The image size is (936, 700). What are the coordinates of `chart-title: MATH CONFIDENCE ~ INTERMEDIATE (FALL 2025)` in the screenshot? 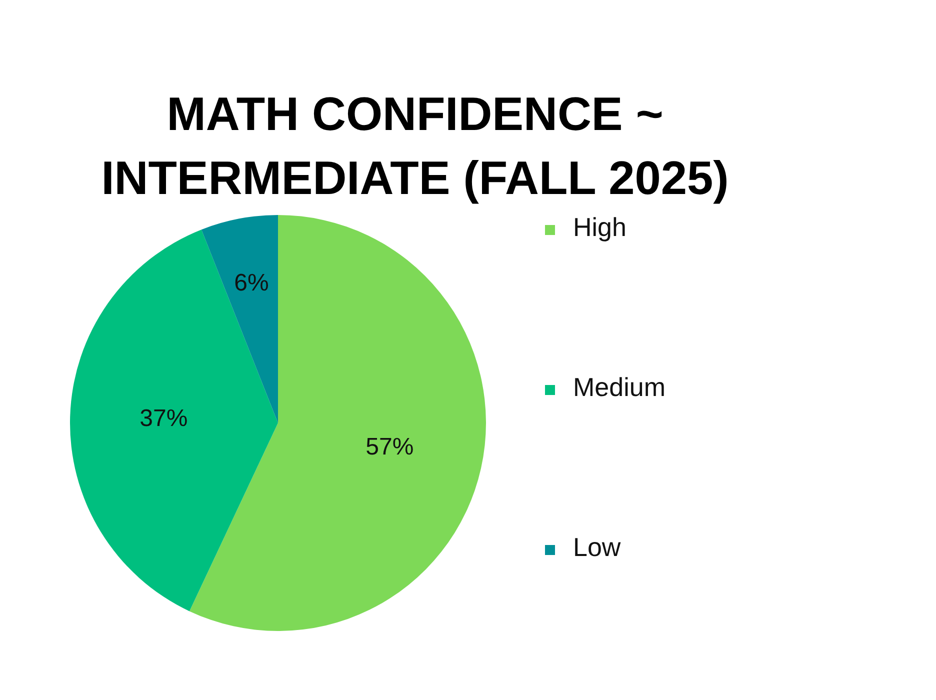 It's located at (415, 146).